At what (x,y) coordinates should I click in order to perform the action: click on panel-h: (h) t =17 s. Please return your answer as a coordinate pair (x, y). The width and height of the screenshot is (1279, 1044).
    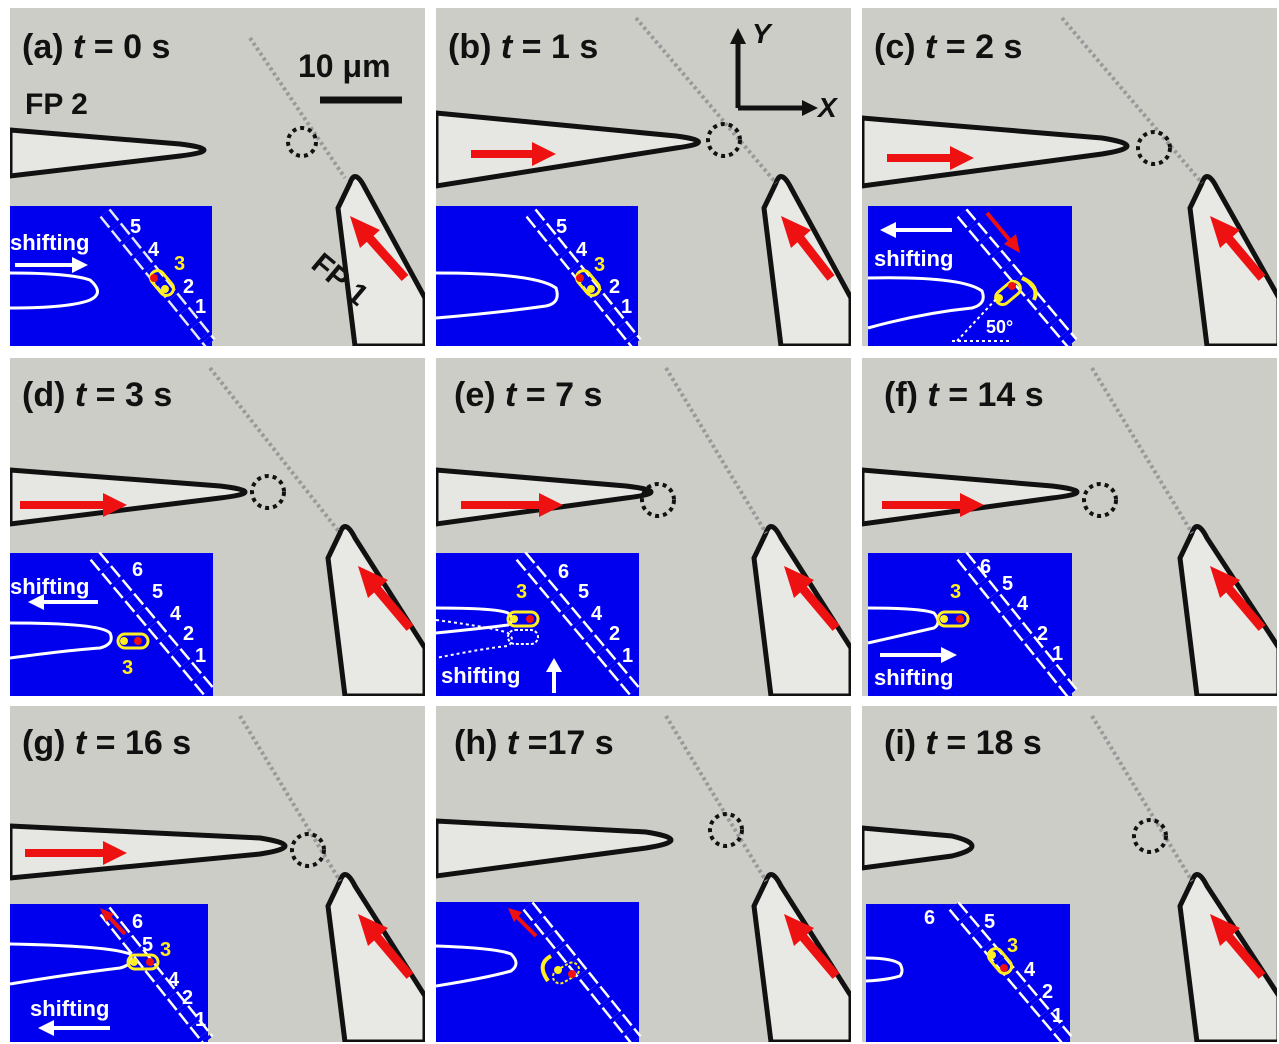
    Looking at the image, I should click on (643, 875).